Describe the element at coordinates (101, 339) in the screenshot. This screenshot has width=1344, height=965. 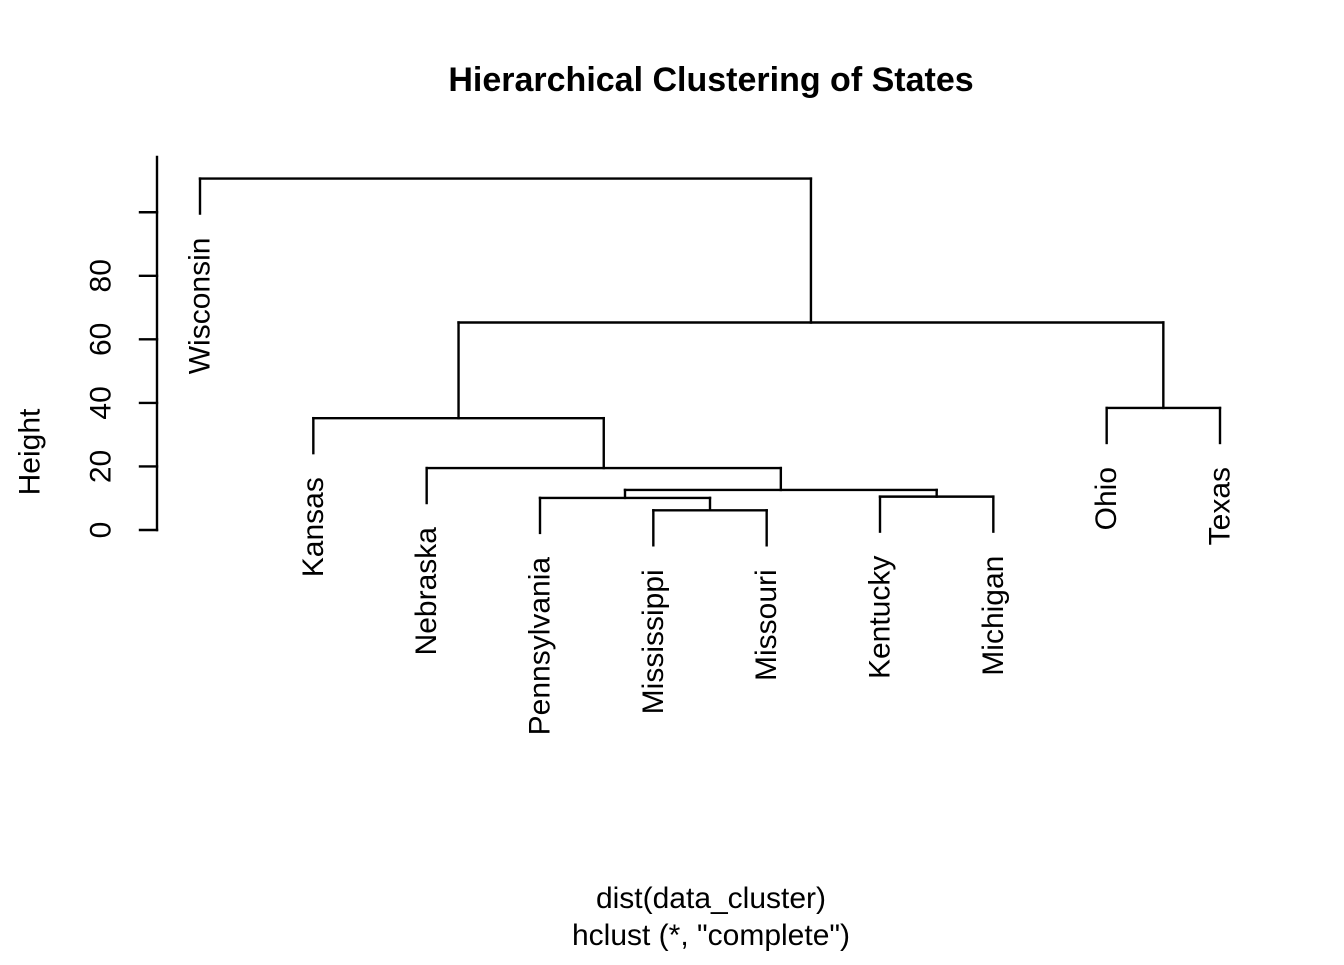
I see `y-axis-tick-label: 60` at that location.